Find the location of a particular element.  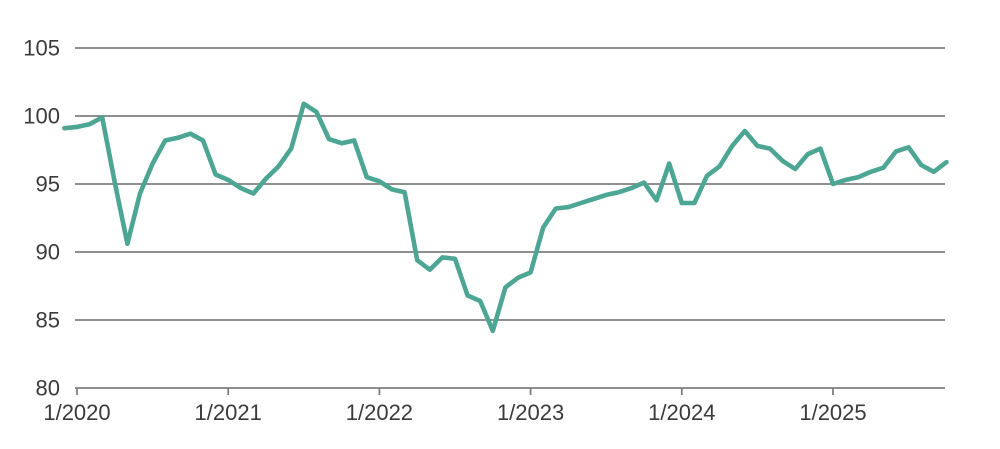

y-axis-tick-labels: 105 100 95 90 85 80 is located at coordinates (41, 218).